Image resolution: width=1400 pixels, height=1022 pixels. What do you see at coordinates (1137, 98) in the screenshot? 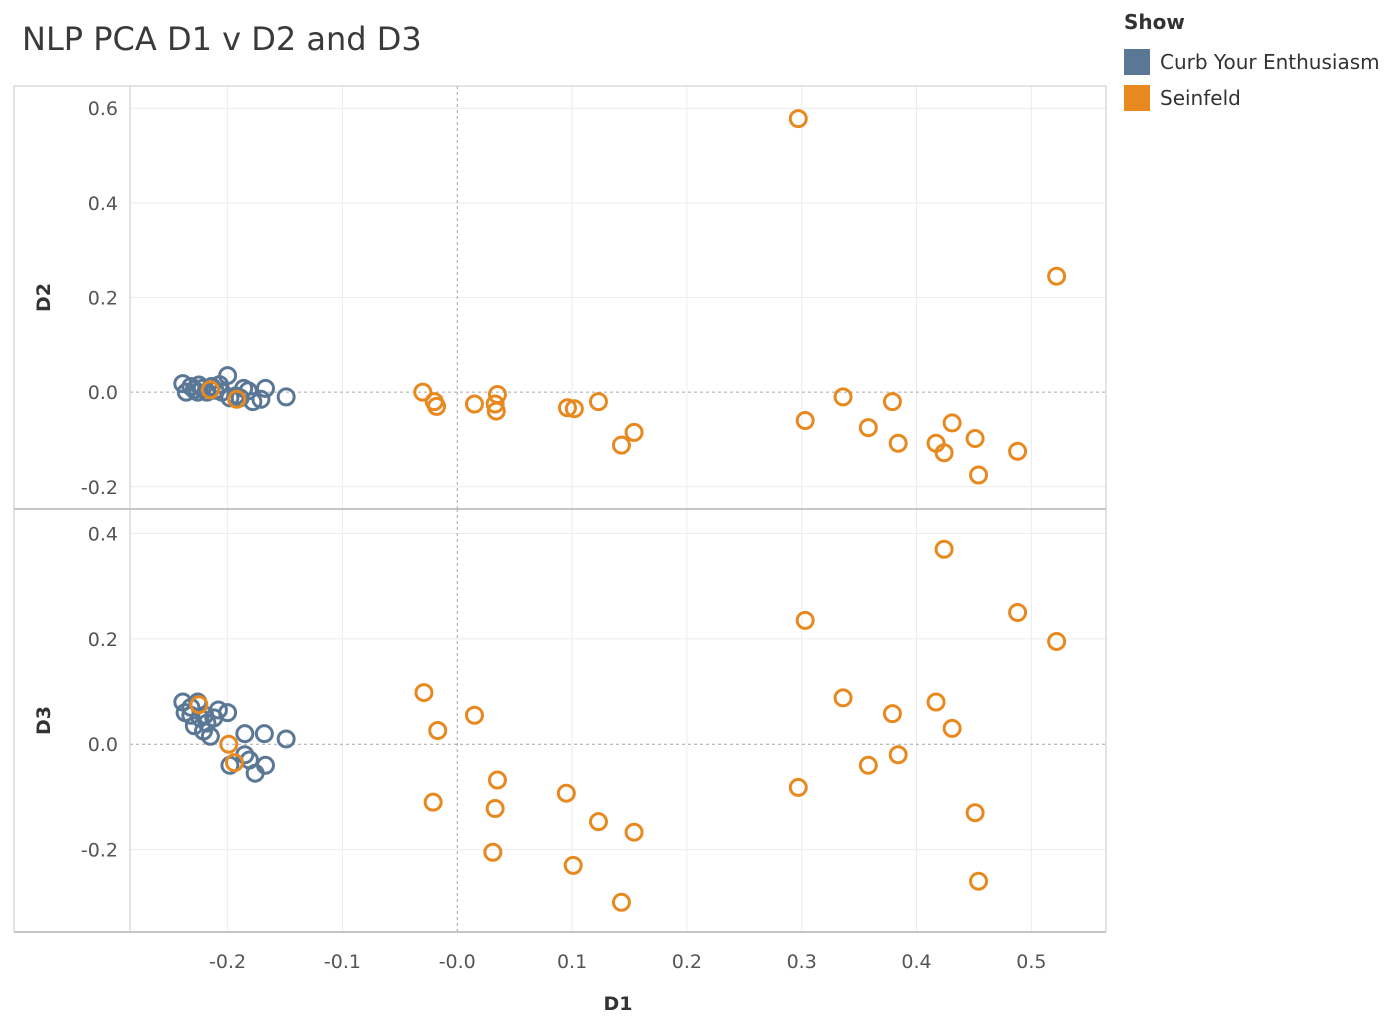
I see `legend-swatch-seinfeld` at bounding box center [1137, 98].